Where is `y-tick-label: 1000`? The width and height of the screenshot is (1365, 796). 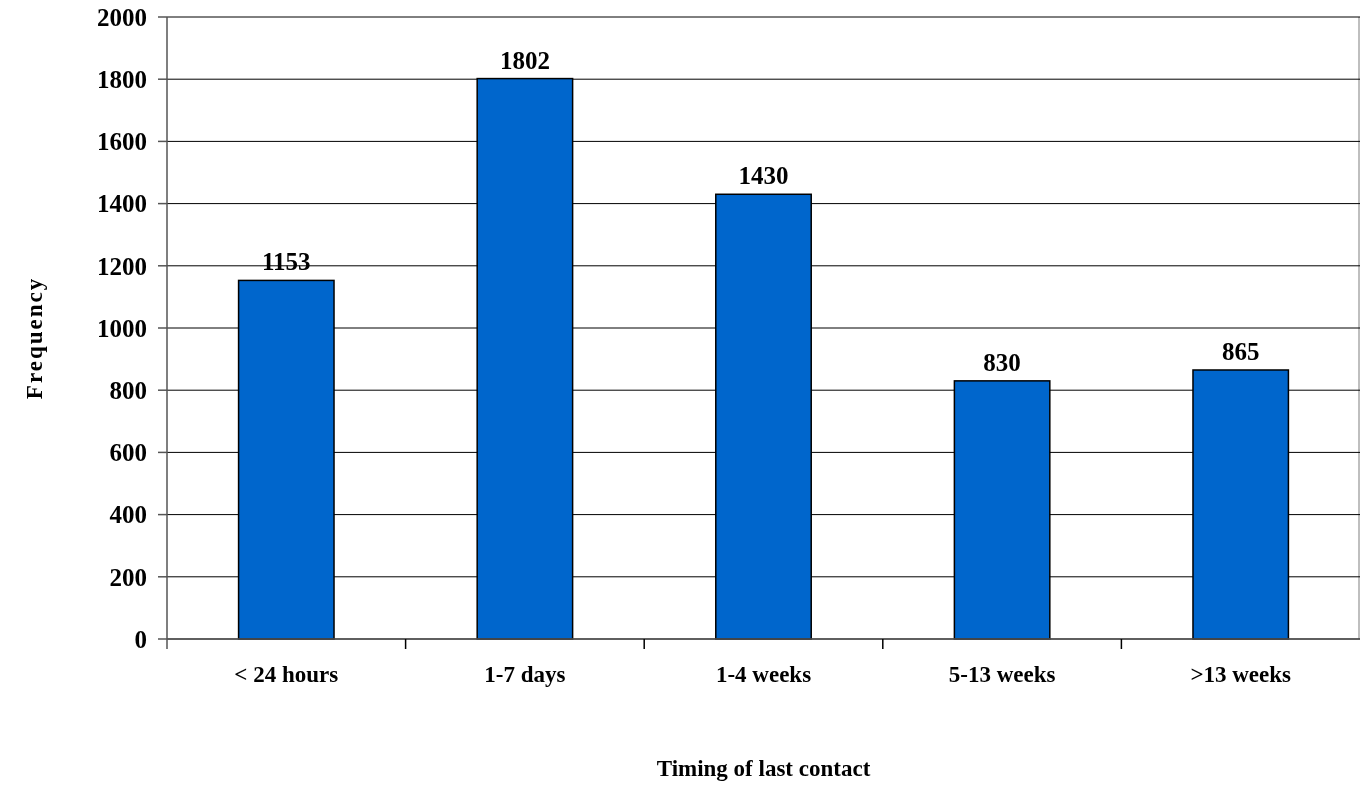 y-tick-label: 1000 is located at coordinates (122, 328).